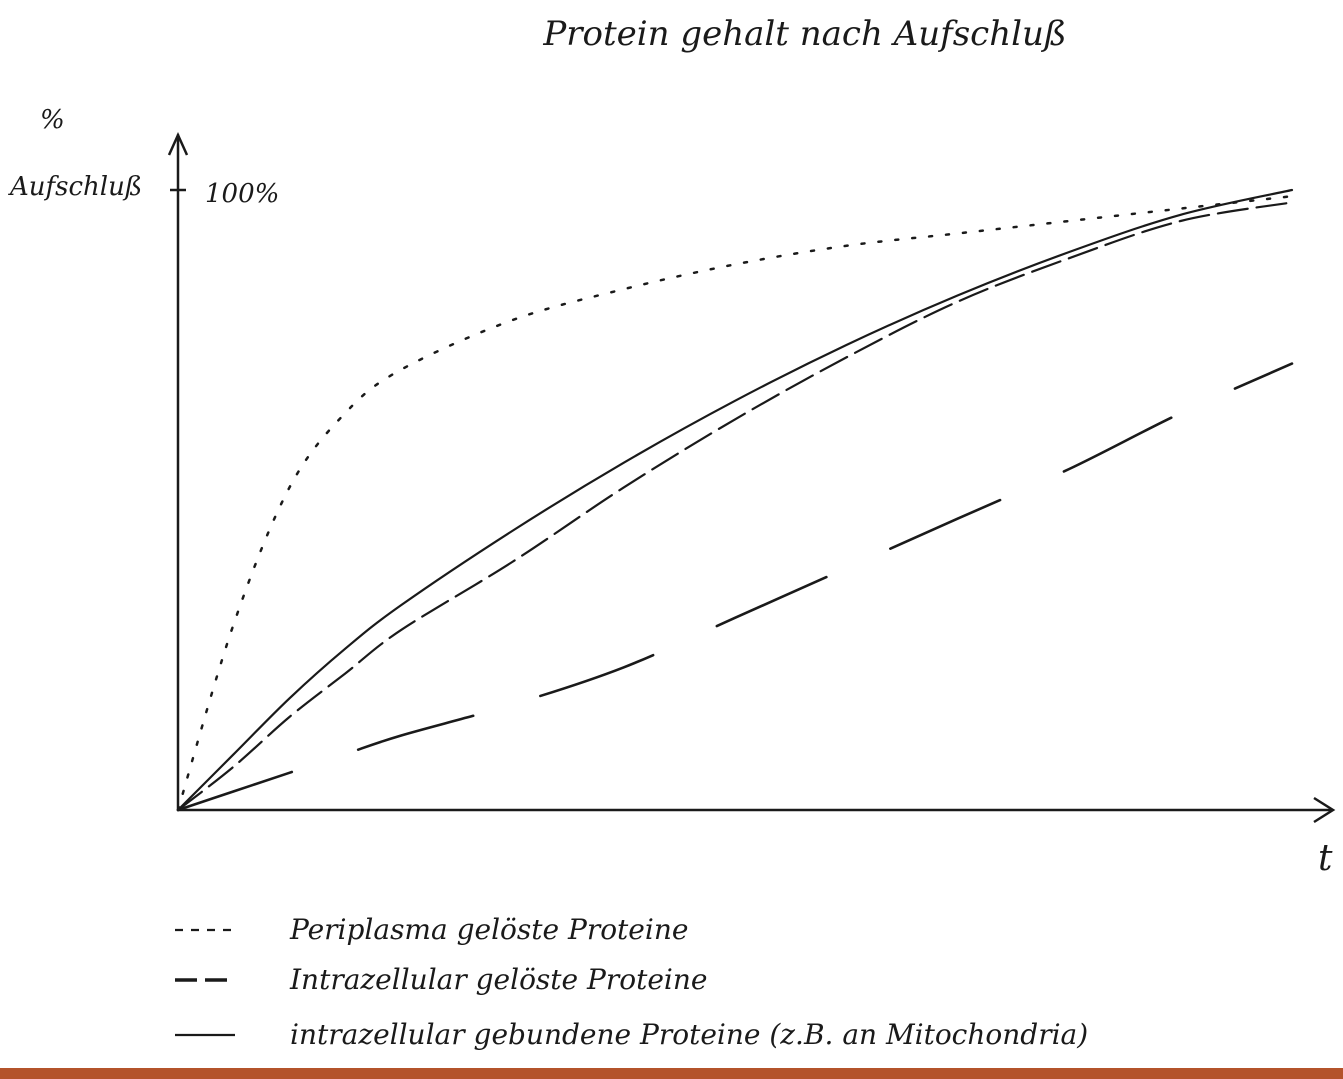  Describe the element at coordinates (242, 194) in the screenshot. I see `y-tick-label-100: 100%` at that location.